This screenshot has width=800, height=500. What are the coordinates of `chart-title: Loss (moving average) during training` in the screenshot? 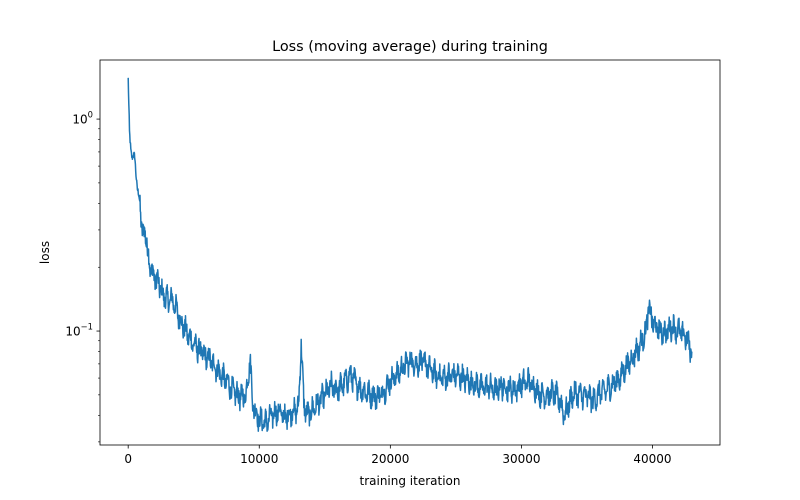 It's located at (410, 47).